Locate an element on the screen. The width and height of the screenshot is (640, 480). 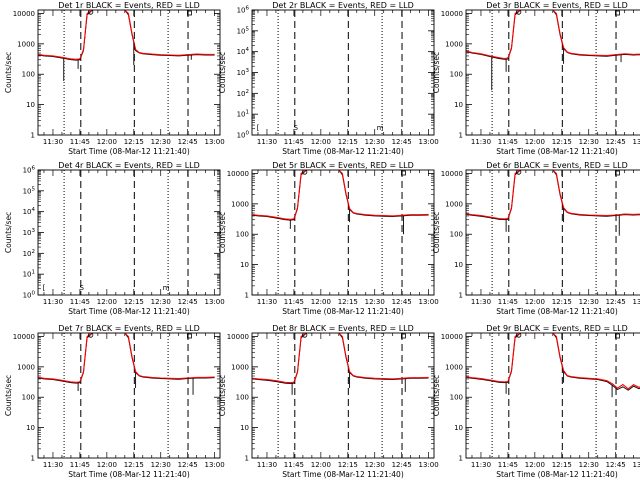
y-tick-label: 10⁴ is located at coordinates (29, 211).